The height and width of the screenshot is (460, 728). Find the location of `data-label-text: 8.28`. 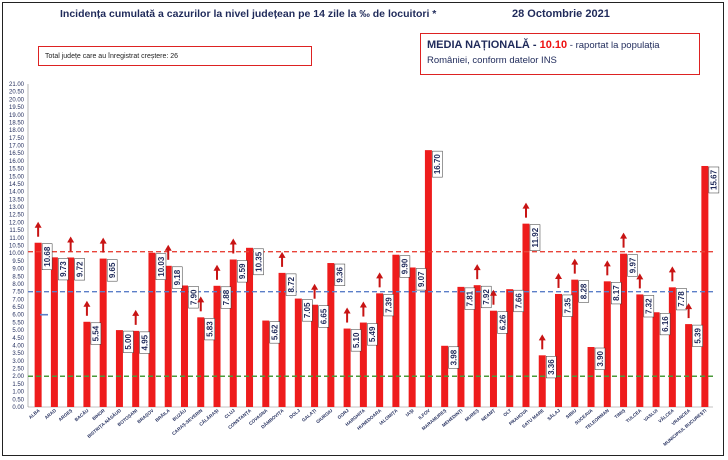

data-label-text: 8.28 is located at coordinates (584, 291).